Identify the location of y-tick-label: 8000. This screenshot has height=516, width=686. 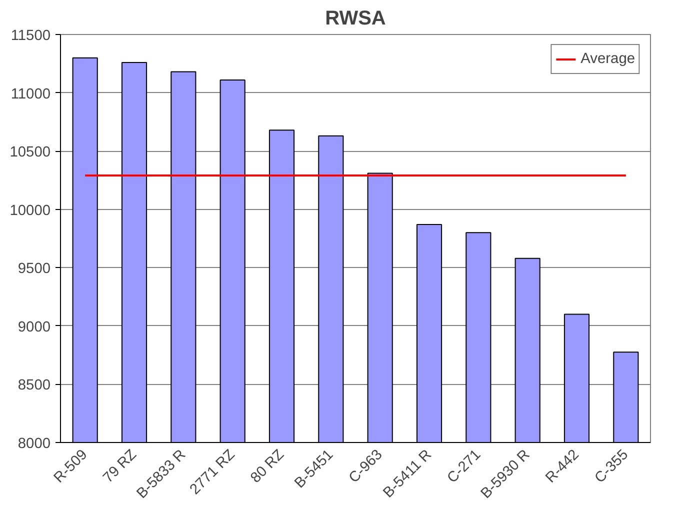
(34, 444).